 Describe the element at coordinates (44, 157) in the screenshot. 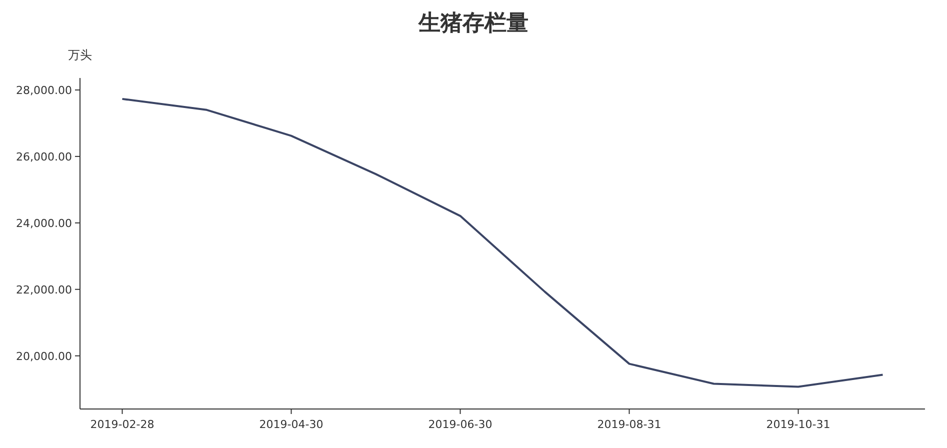

I see `y-tick-label: 26,000.00` at that location.